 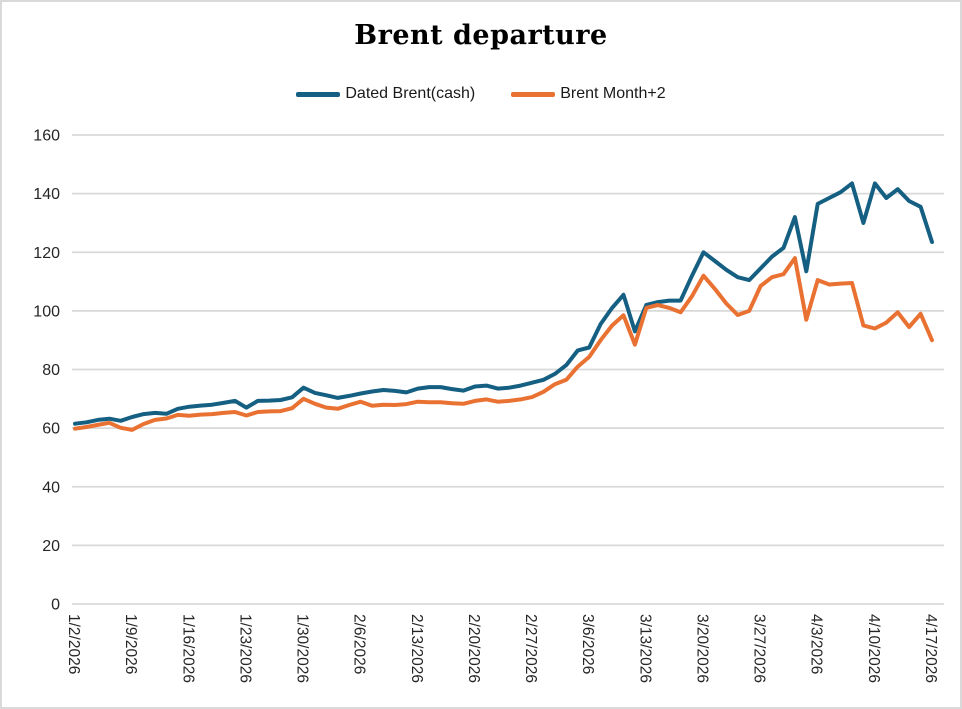 What do you see at coordinates (55, 605) in the screenshot?
I see `svg-text: 0` at bounding box center [55, 605].